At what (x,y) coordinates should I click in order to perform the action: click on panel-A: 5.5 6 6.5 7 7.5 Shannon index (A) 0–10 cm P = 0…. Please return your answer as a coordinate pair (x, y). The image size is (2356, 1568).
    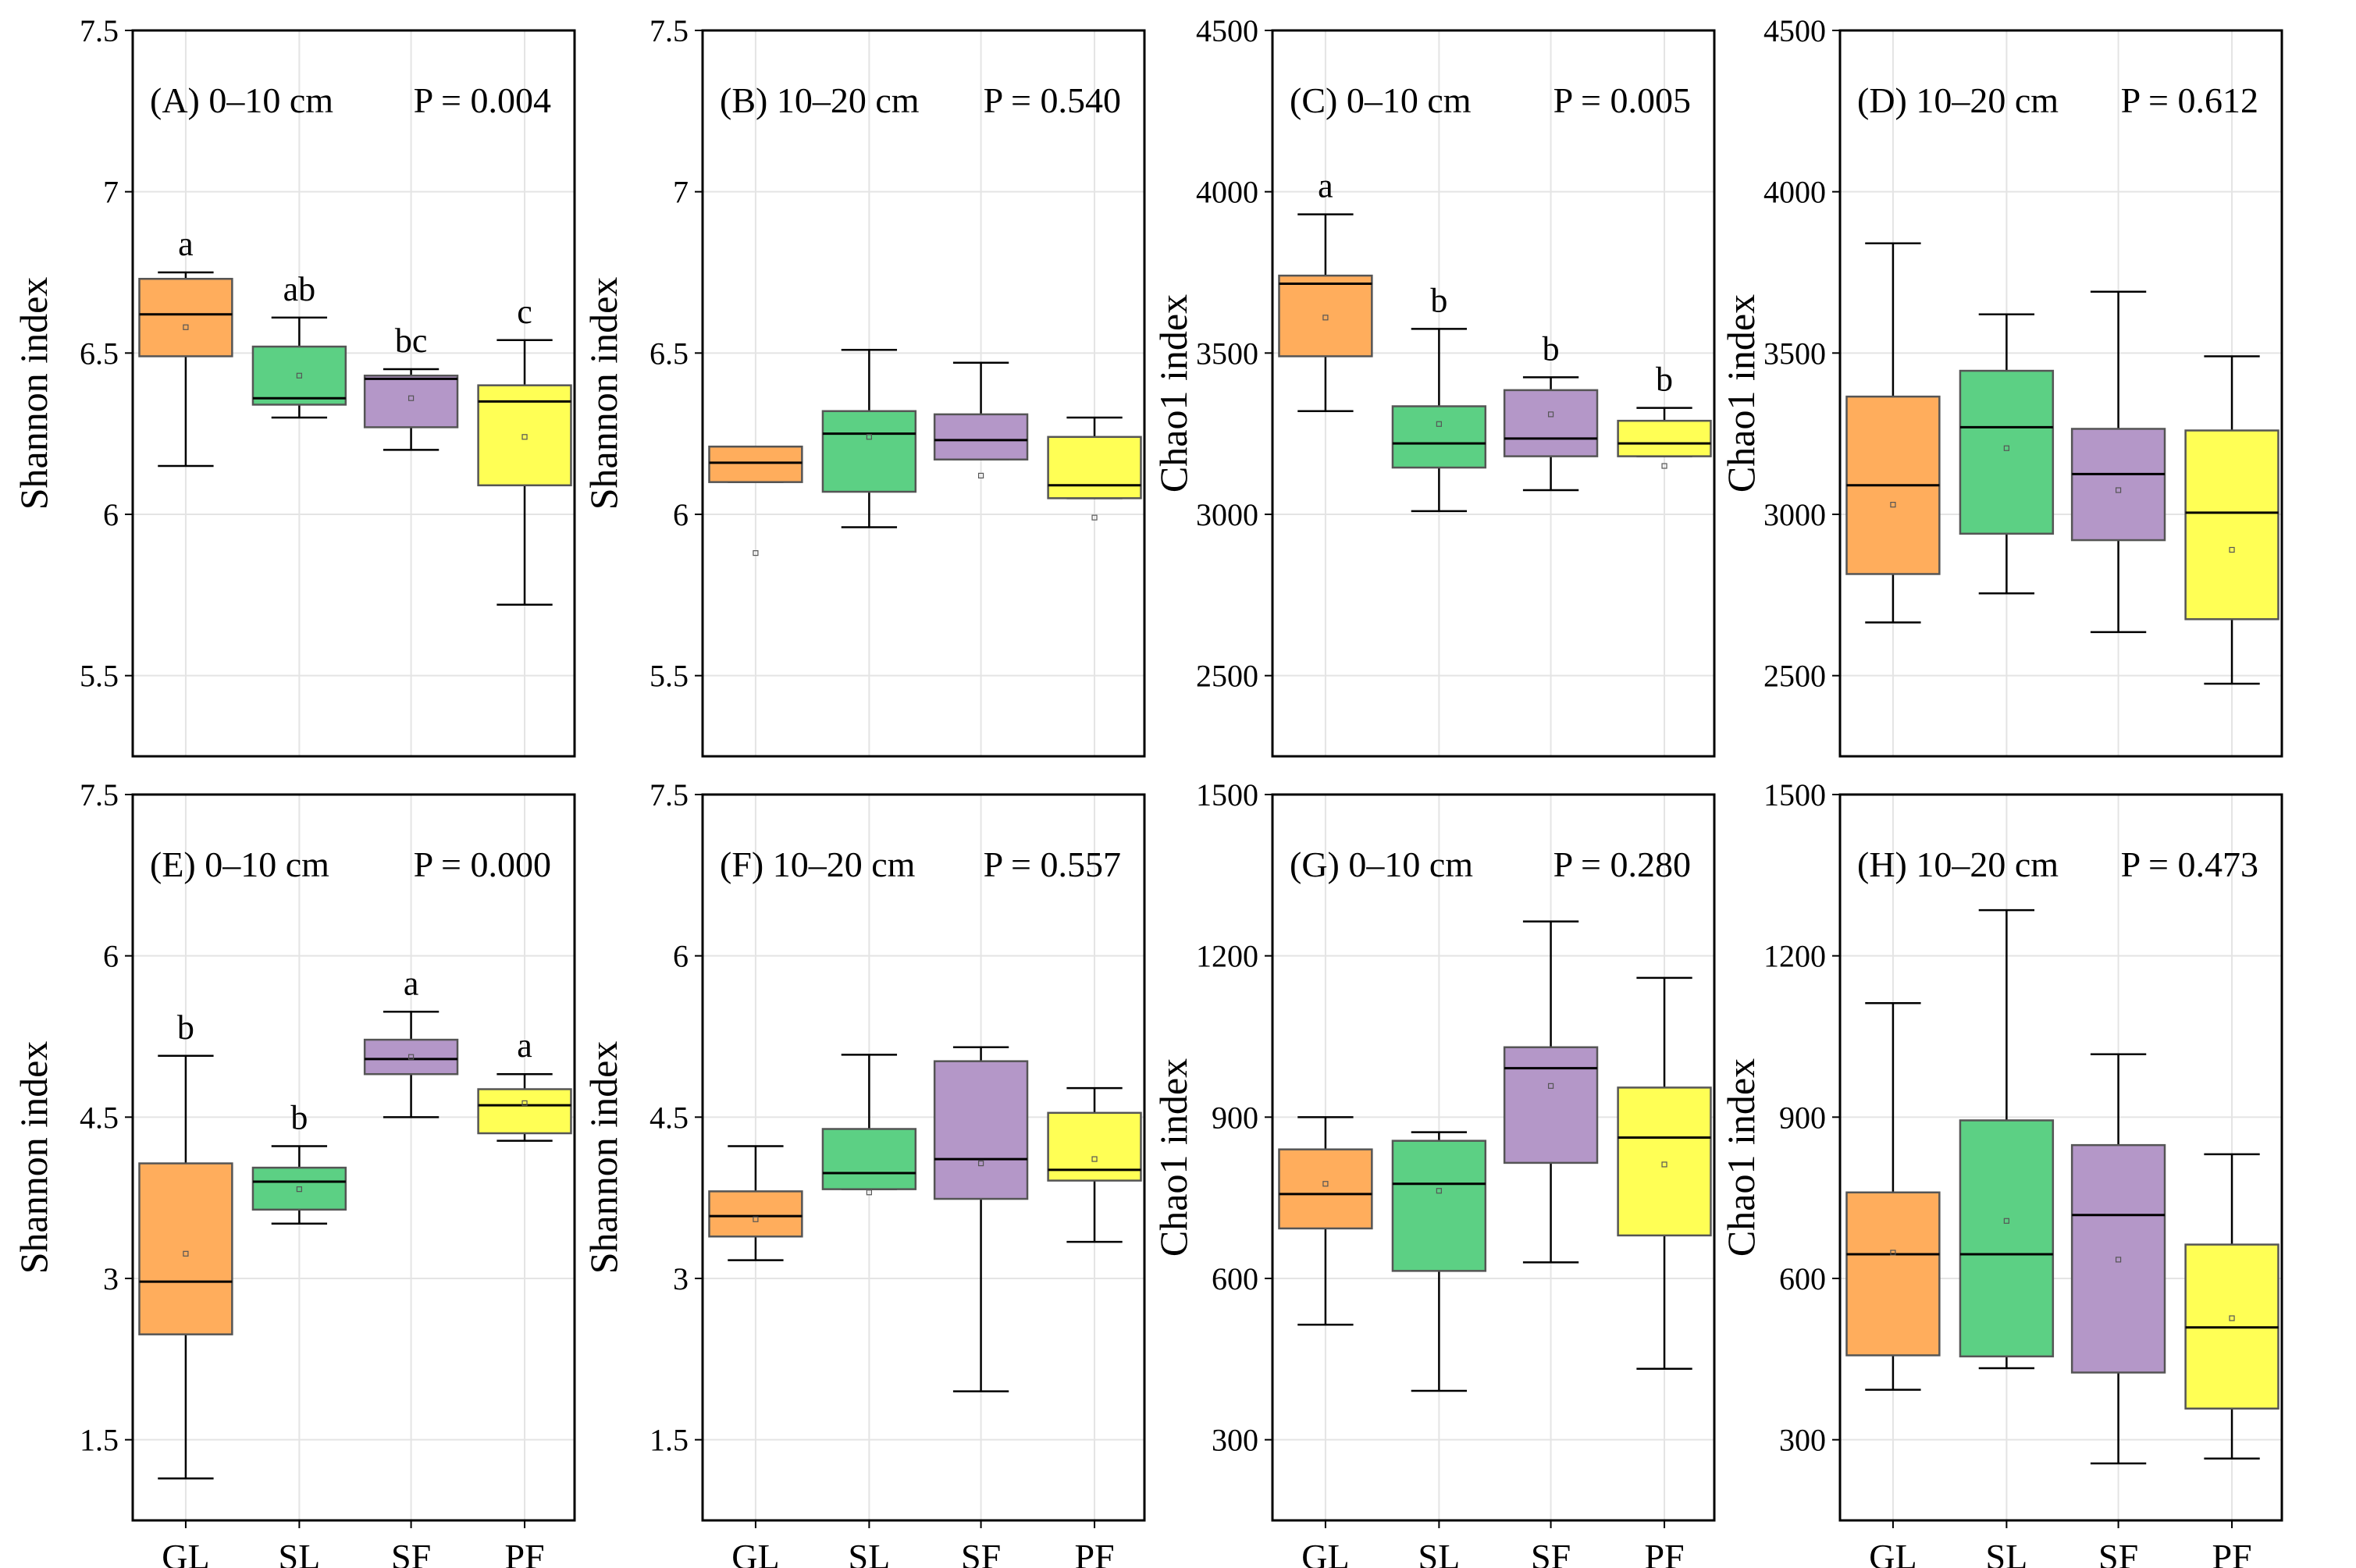
    Looking at the image, I should click on (294, 385).